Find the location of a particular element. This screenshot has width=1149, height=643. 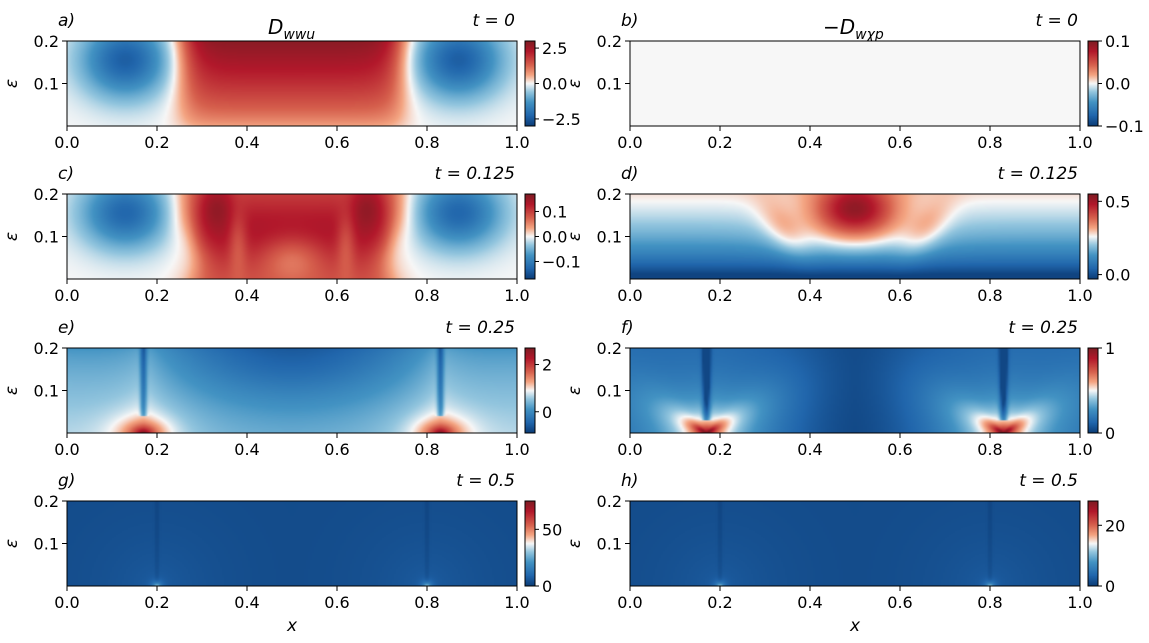

panel-label: b) is located at coordinates (629, 21).